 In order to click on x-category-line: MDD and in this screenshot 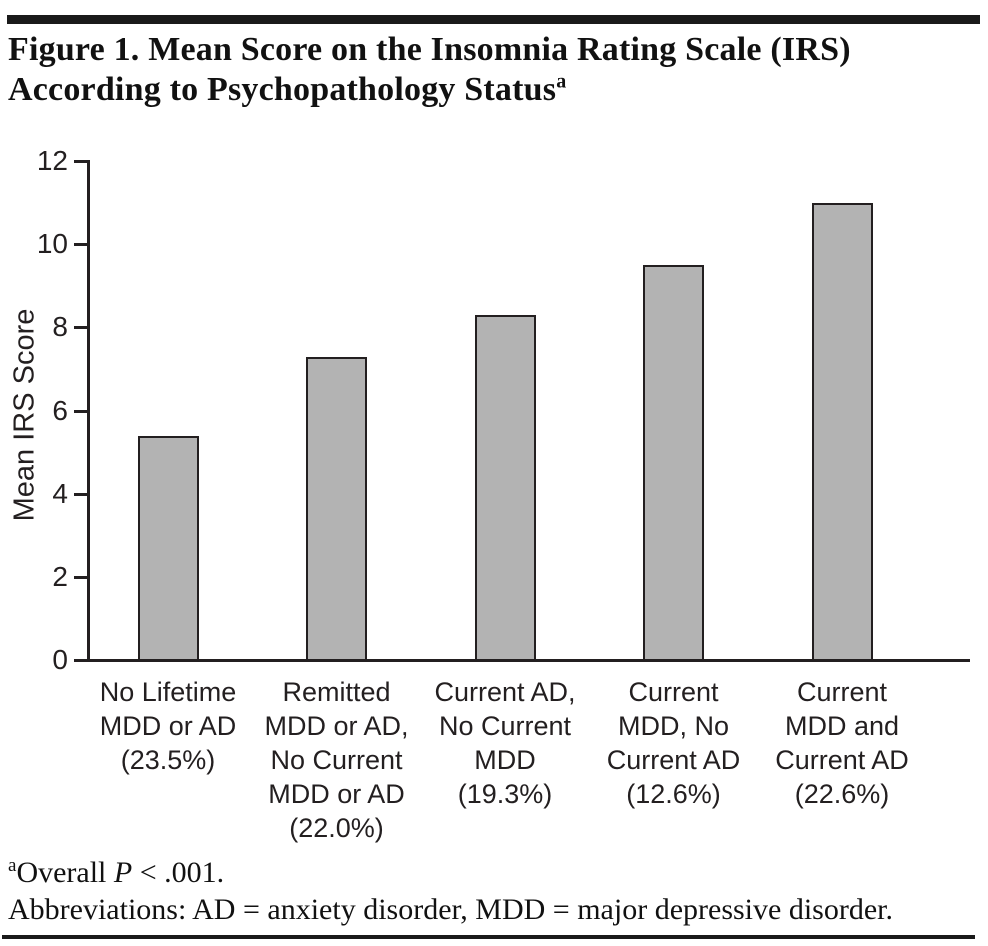, I will do `click(842, 726)`.